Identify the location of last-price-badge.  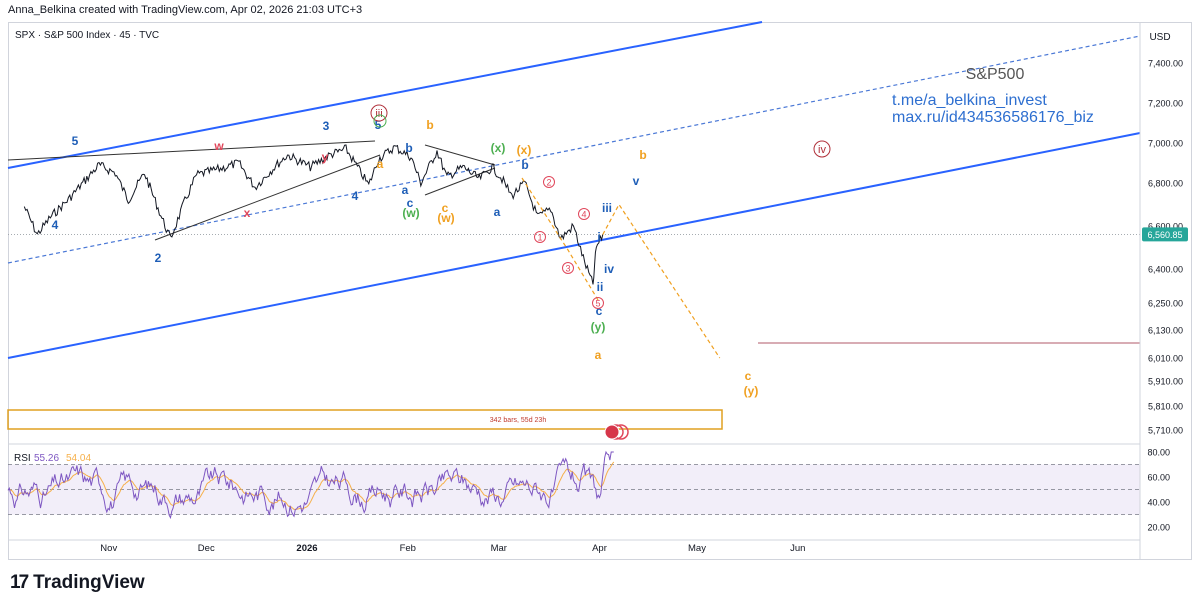
(1165, 234).